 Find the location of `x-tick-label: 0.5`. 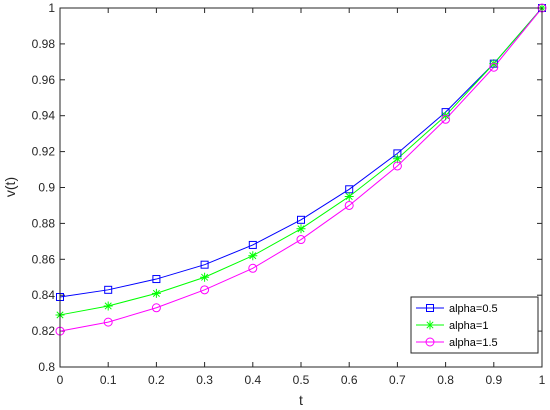

x-tick-label: 0.5 is located at coordinates (301, 380).